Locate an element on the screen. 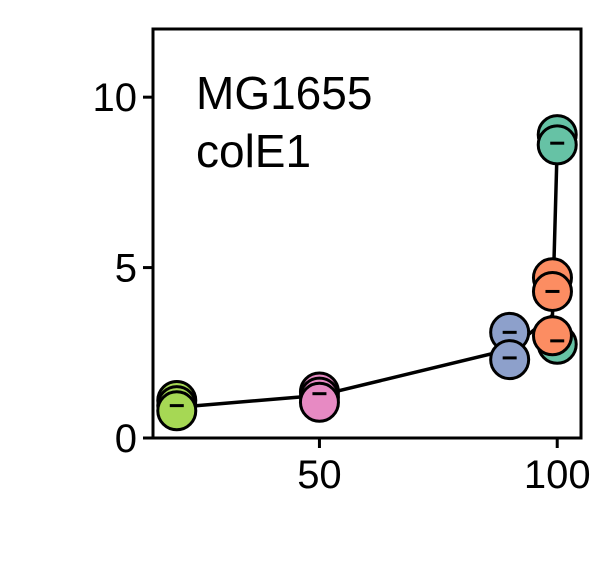 Image resolution: width=612 pixels, height=570 pixels. x-tick-label-0: 50 is located at coordinates (319, 475).